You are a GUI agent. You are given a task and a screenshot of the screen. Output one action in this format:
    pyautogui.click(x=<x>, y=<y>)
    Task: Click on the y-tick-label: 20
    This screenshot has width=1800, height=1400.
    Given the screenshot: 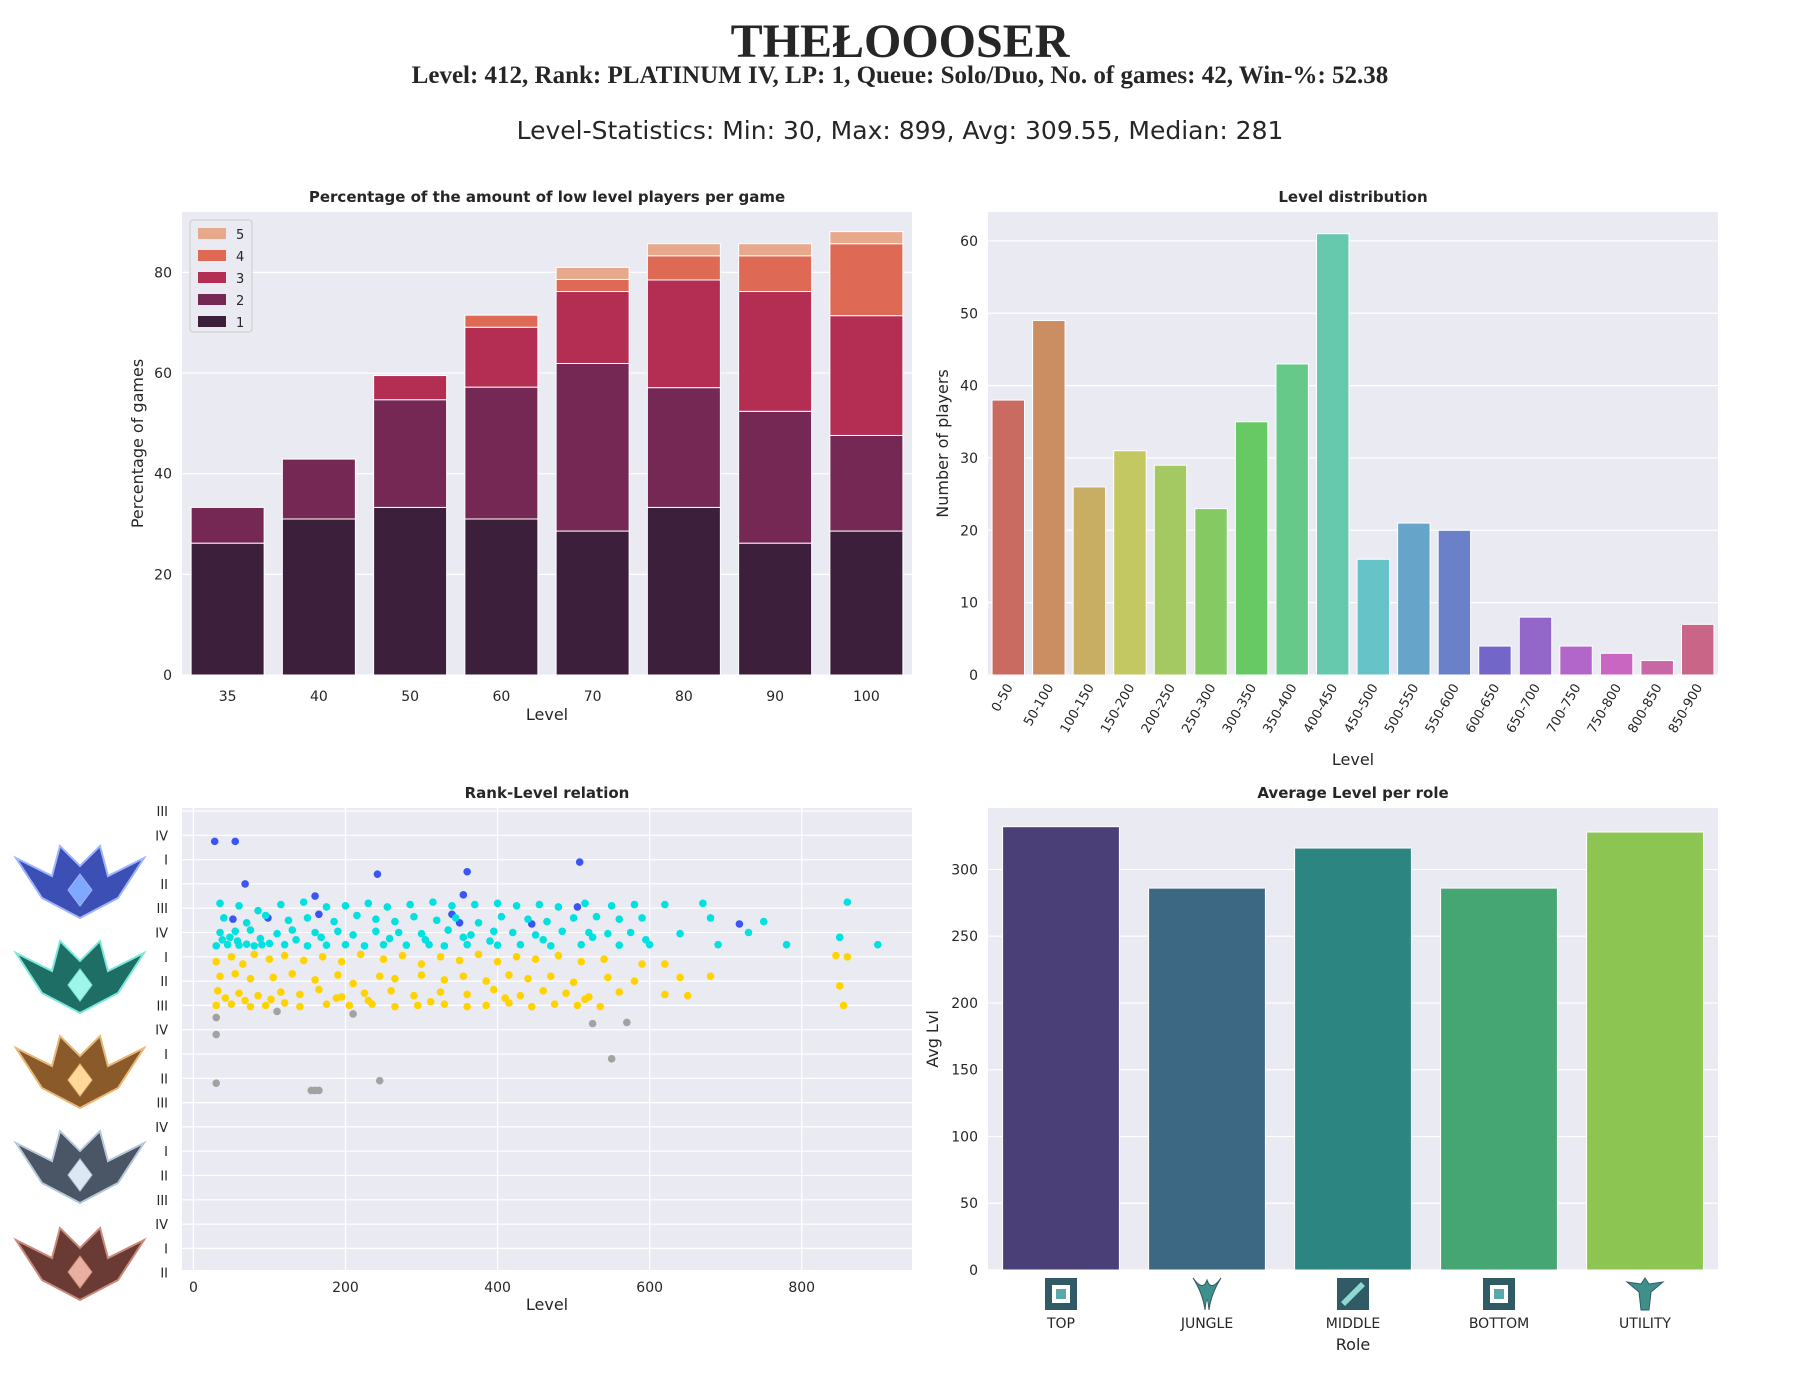 What is the action you would take?
    pyautogui.click(x=163, y=575)
    